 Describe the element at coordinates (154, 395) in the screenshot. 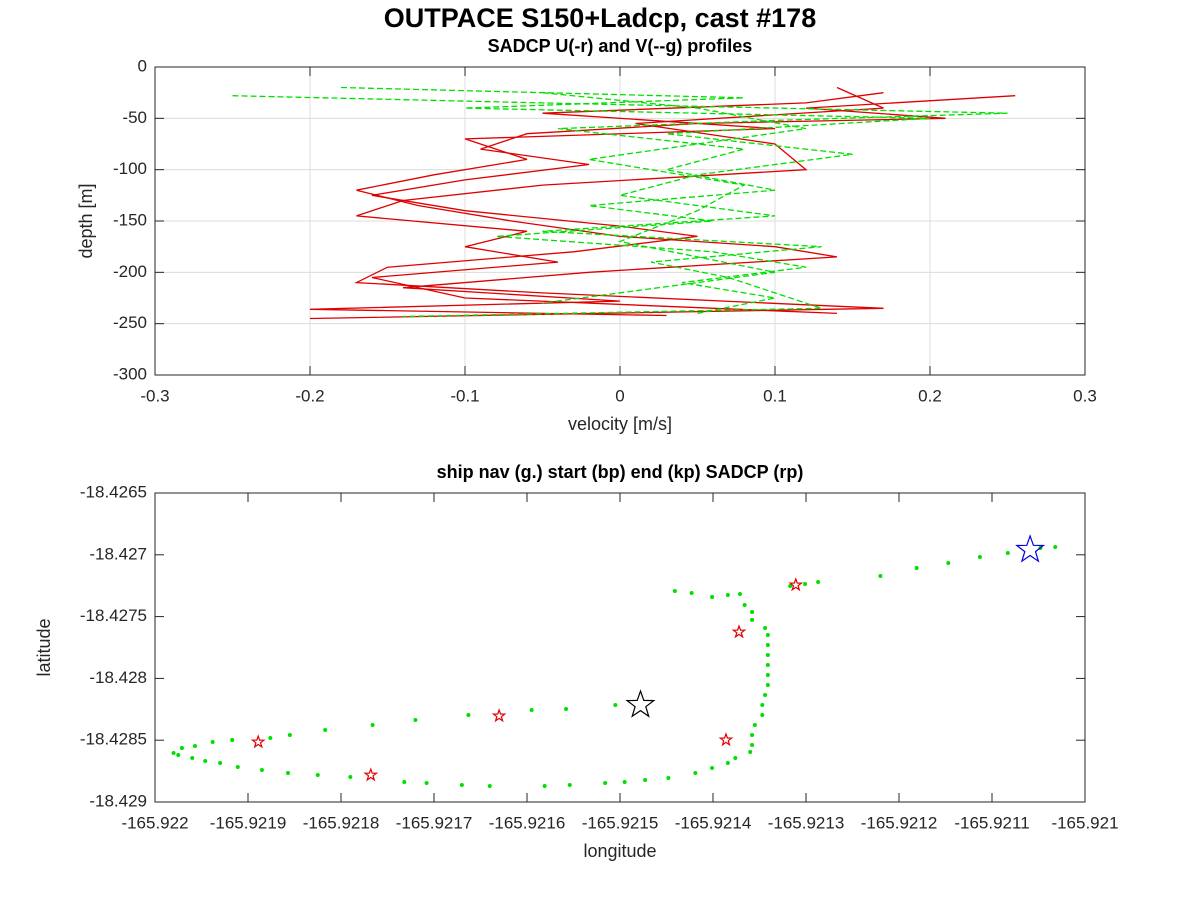

I see `x-tick-label: -0.3` at that location.